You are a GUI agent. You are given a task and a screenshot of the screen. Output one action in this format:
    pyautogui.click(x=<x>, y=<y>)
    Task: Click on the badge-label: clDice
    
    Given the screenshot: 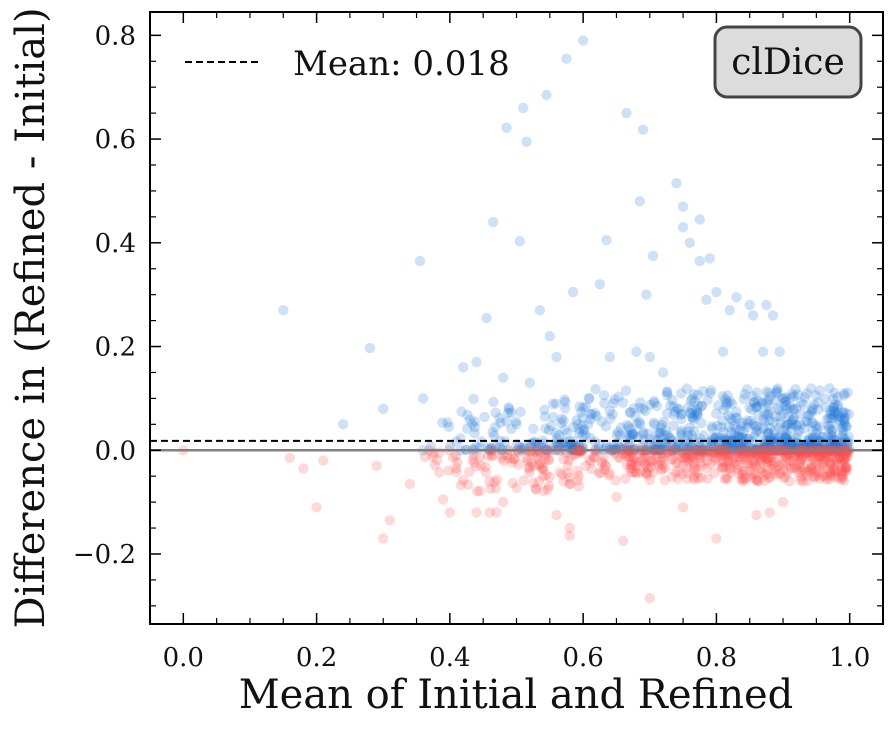 What is the action you would take?
    pyautogui.click(x=788, y=62)
    